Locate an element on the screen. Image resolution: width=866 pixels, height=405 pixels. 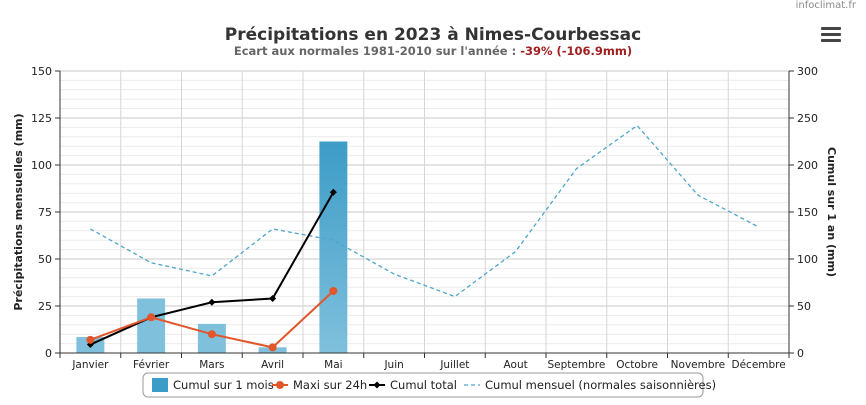
x-tick-label: Septembre is located at coordinates (576, 365).